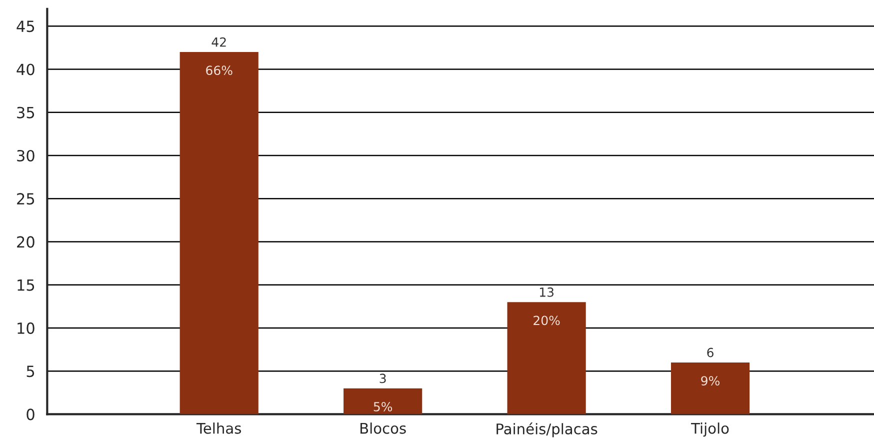 This screenshot has width=874, height=443. Describe the element at coordinates (25, 199) in the screenshot. I see `y-tick-label: 25` at that location.